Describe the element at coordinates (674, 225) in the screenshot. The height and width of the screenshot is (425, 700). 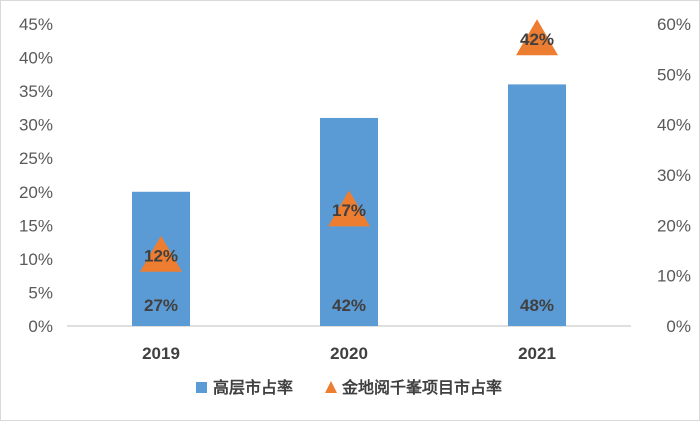
I see `y-right-tick-label: 20%` at that location.